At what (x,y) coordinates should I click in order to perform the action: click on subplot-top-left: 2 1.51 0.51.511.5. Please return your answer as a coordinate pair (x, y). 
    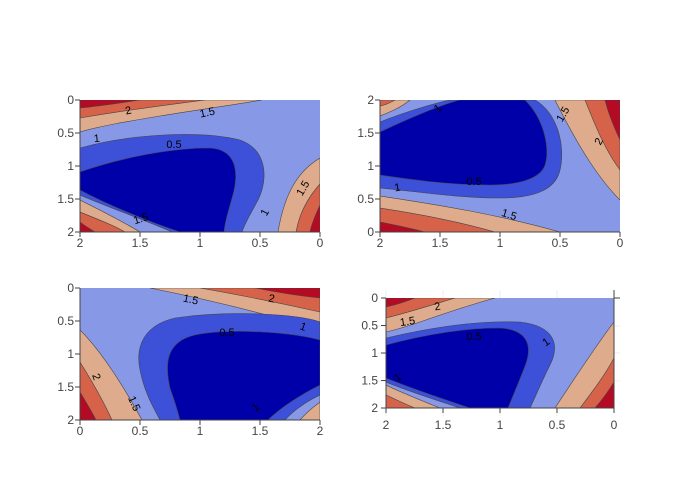
    Looking at the image, I should click on (200, 166).